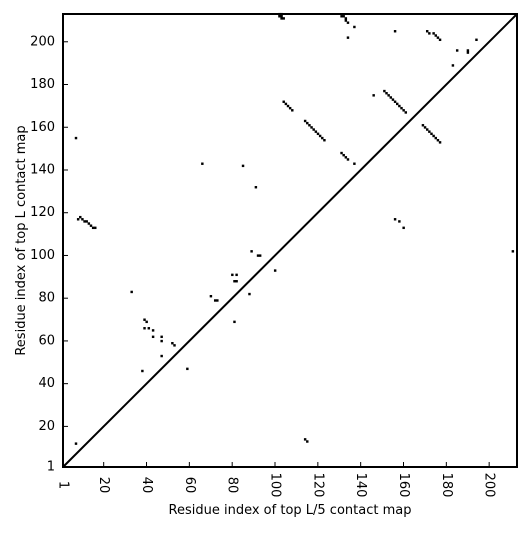  I want to click on x-tick-label: 80, so click(232, 485).